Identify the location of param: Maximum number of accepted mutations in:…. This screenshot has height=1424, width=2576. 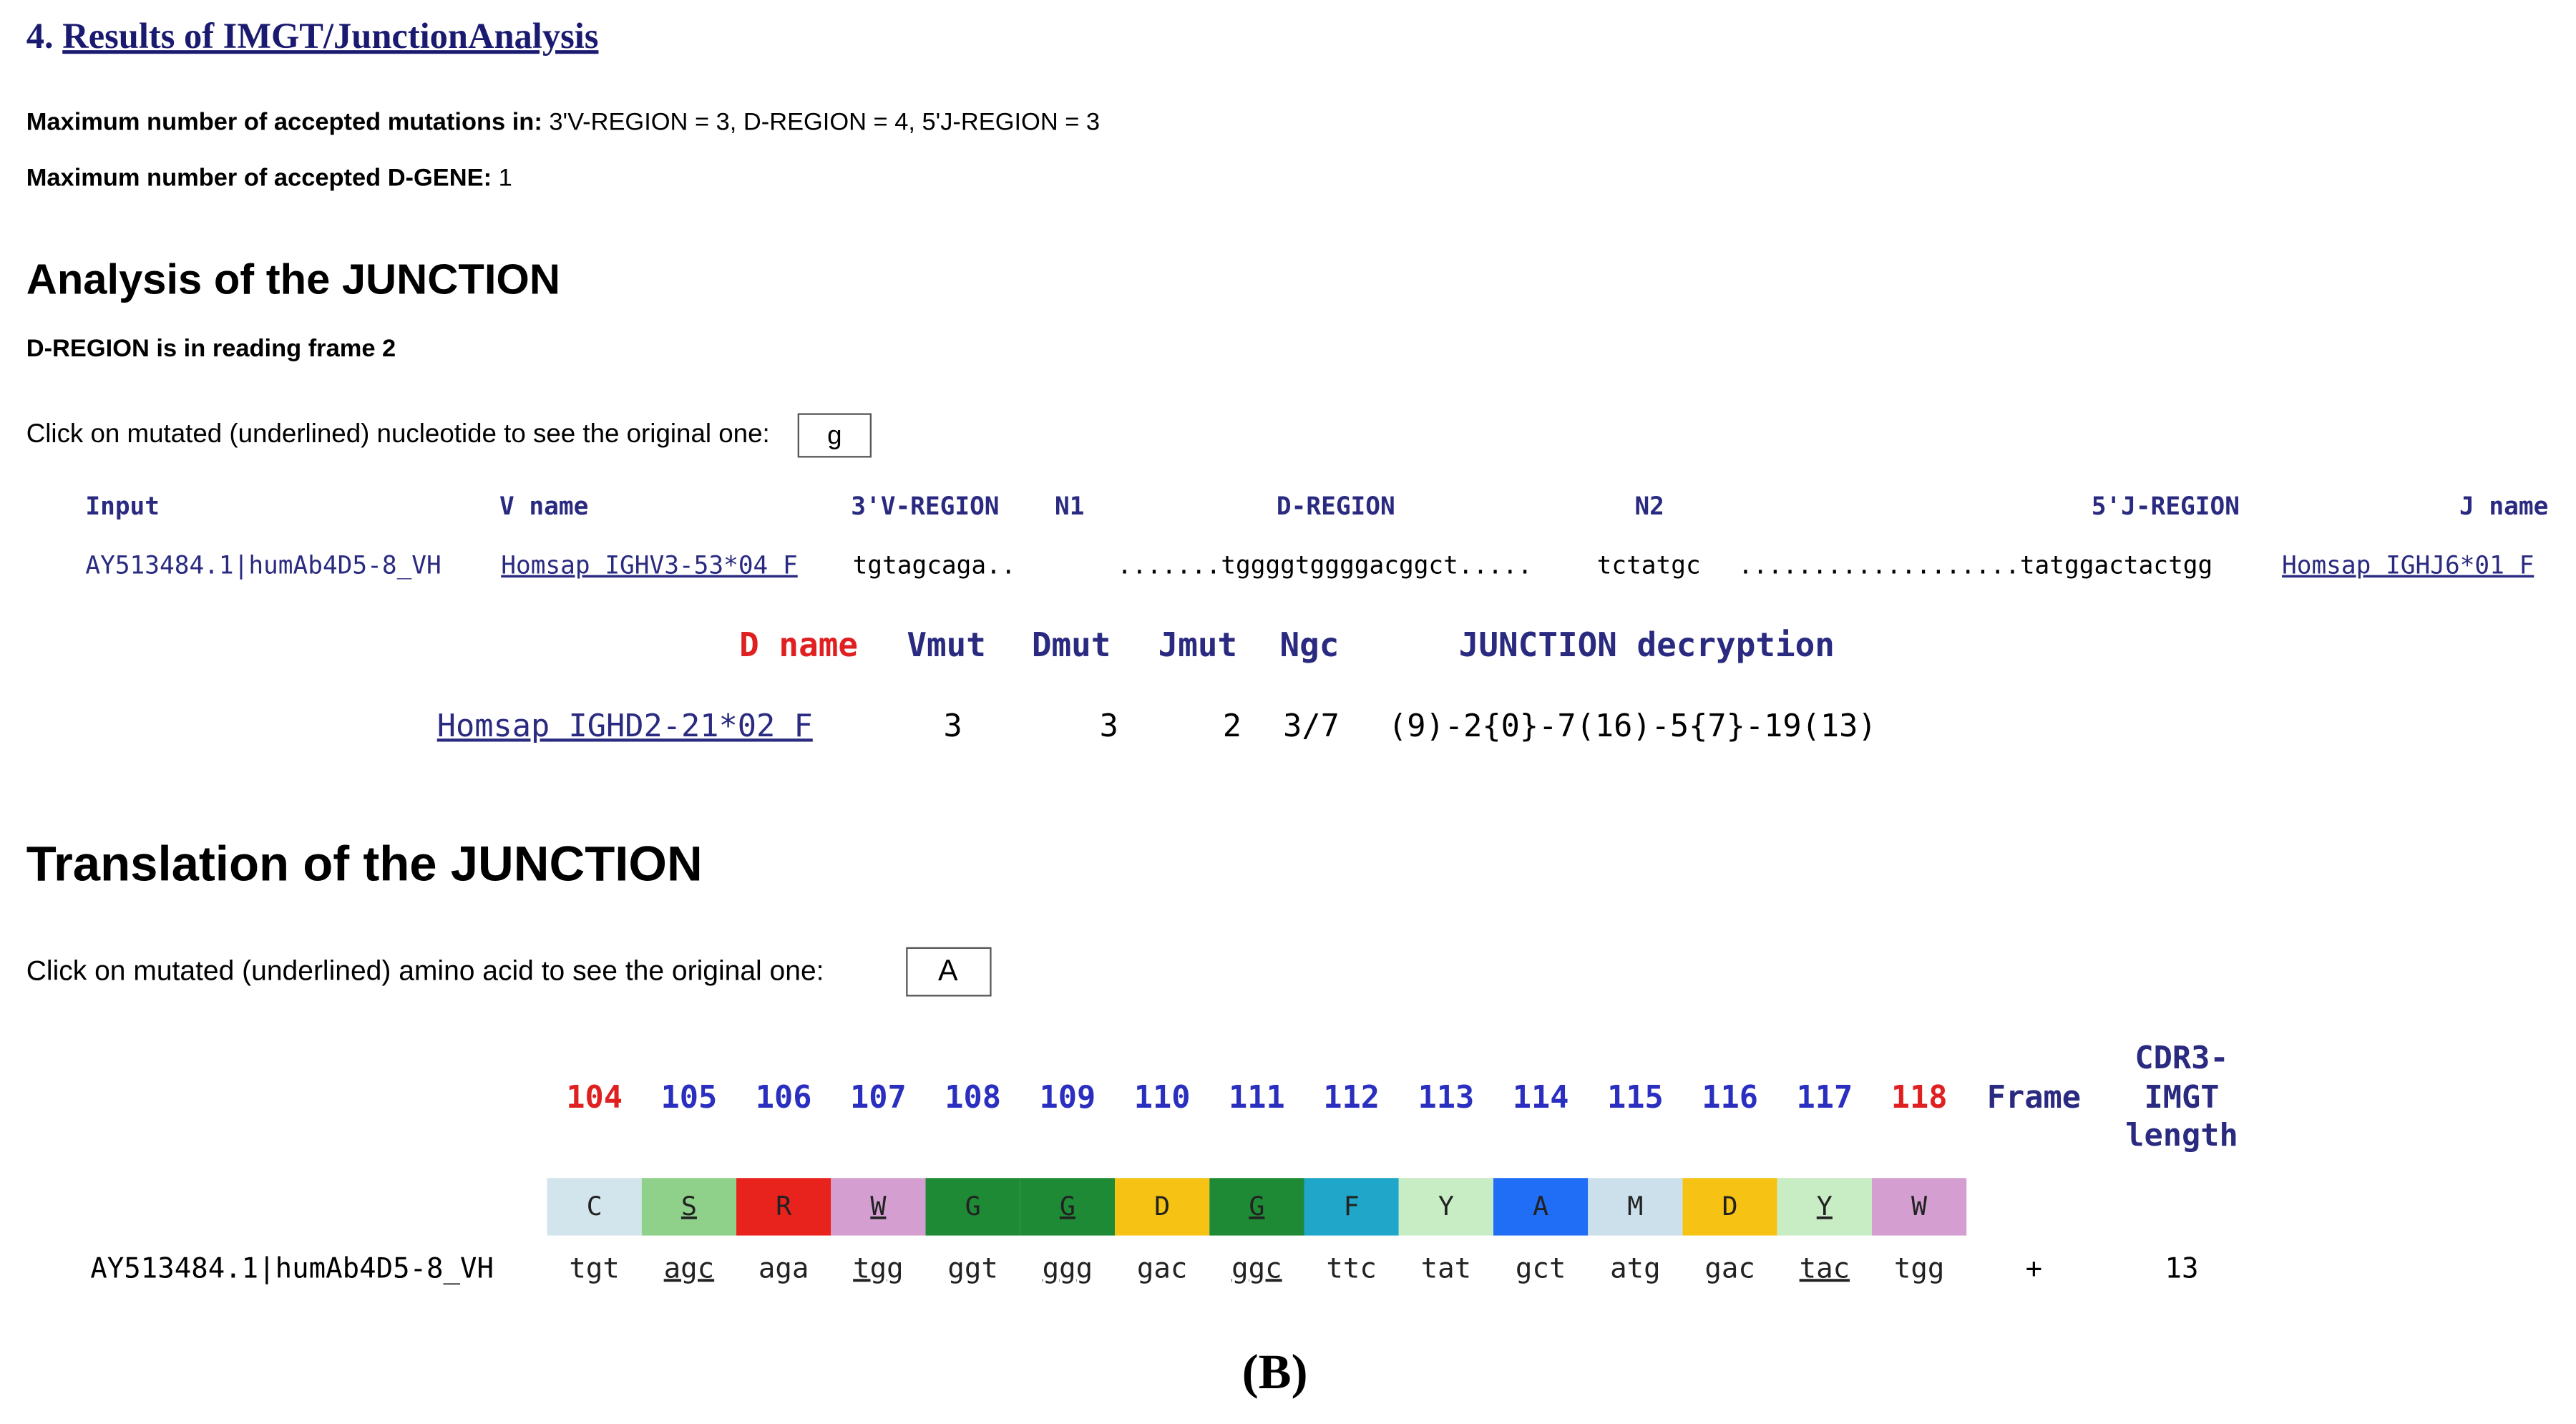
(563, 122).